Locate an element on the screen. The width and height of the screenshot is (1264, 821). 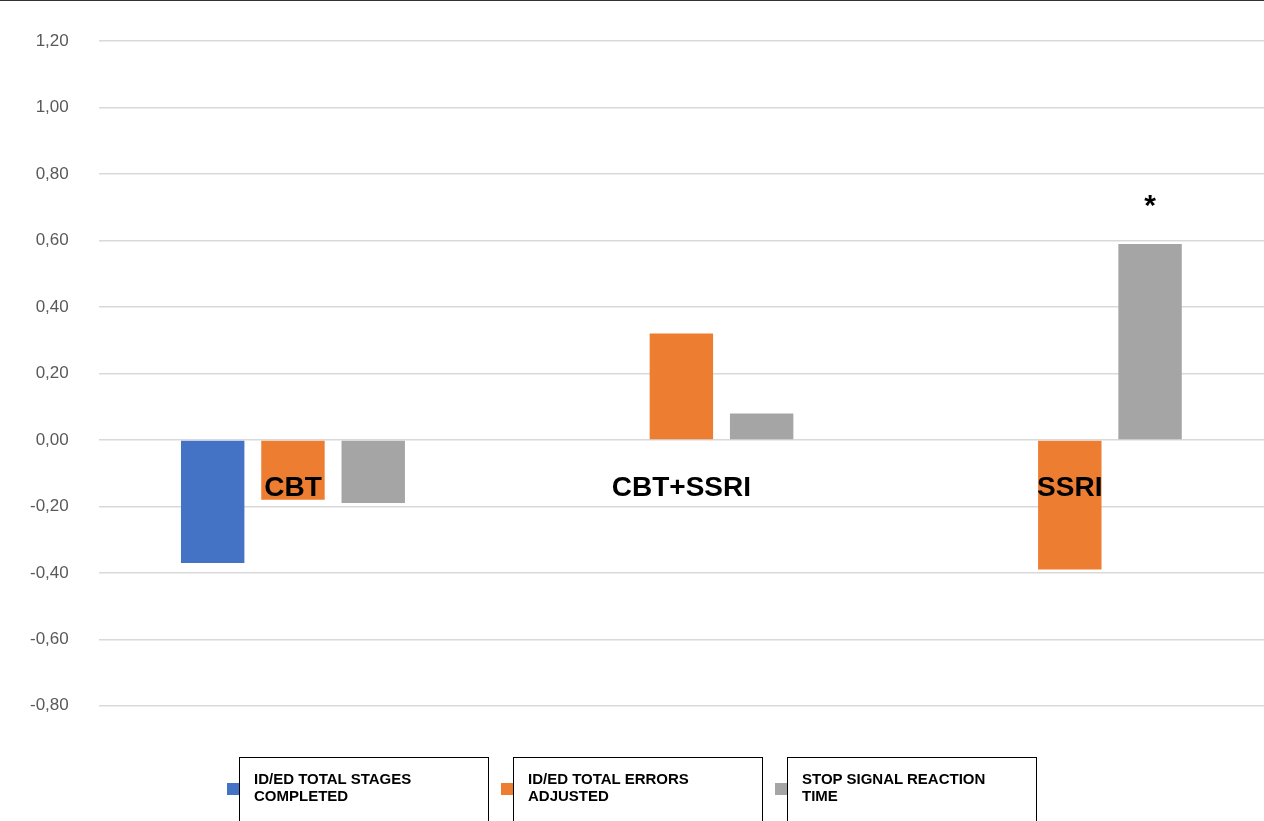
y-tick-label: -0,20 is located at coordinates (49, 506).